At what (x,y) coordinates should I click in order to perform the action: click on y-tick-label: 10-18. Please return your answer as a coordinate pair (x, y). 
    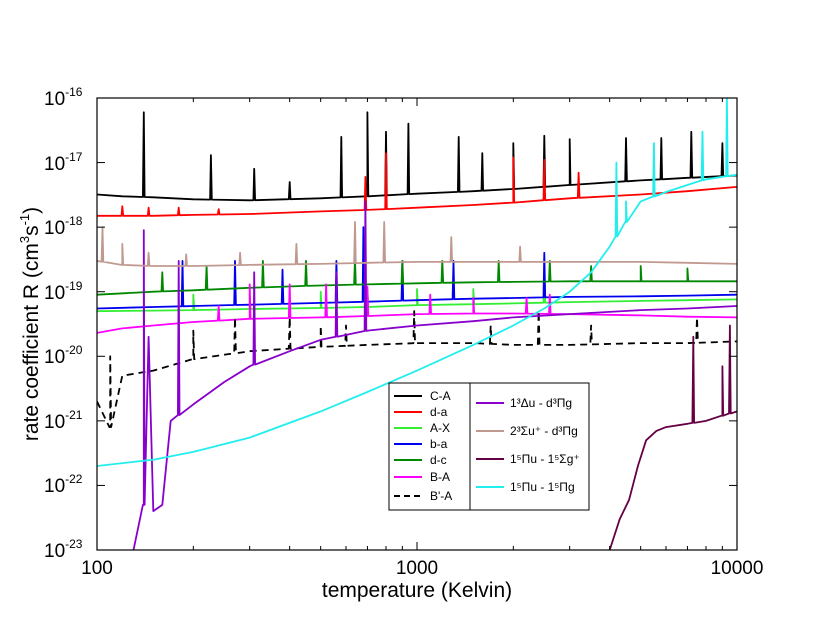
    Looking at the image, I should click on (63, 226).